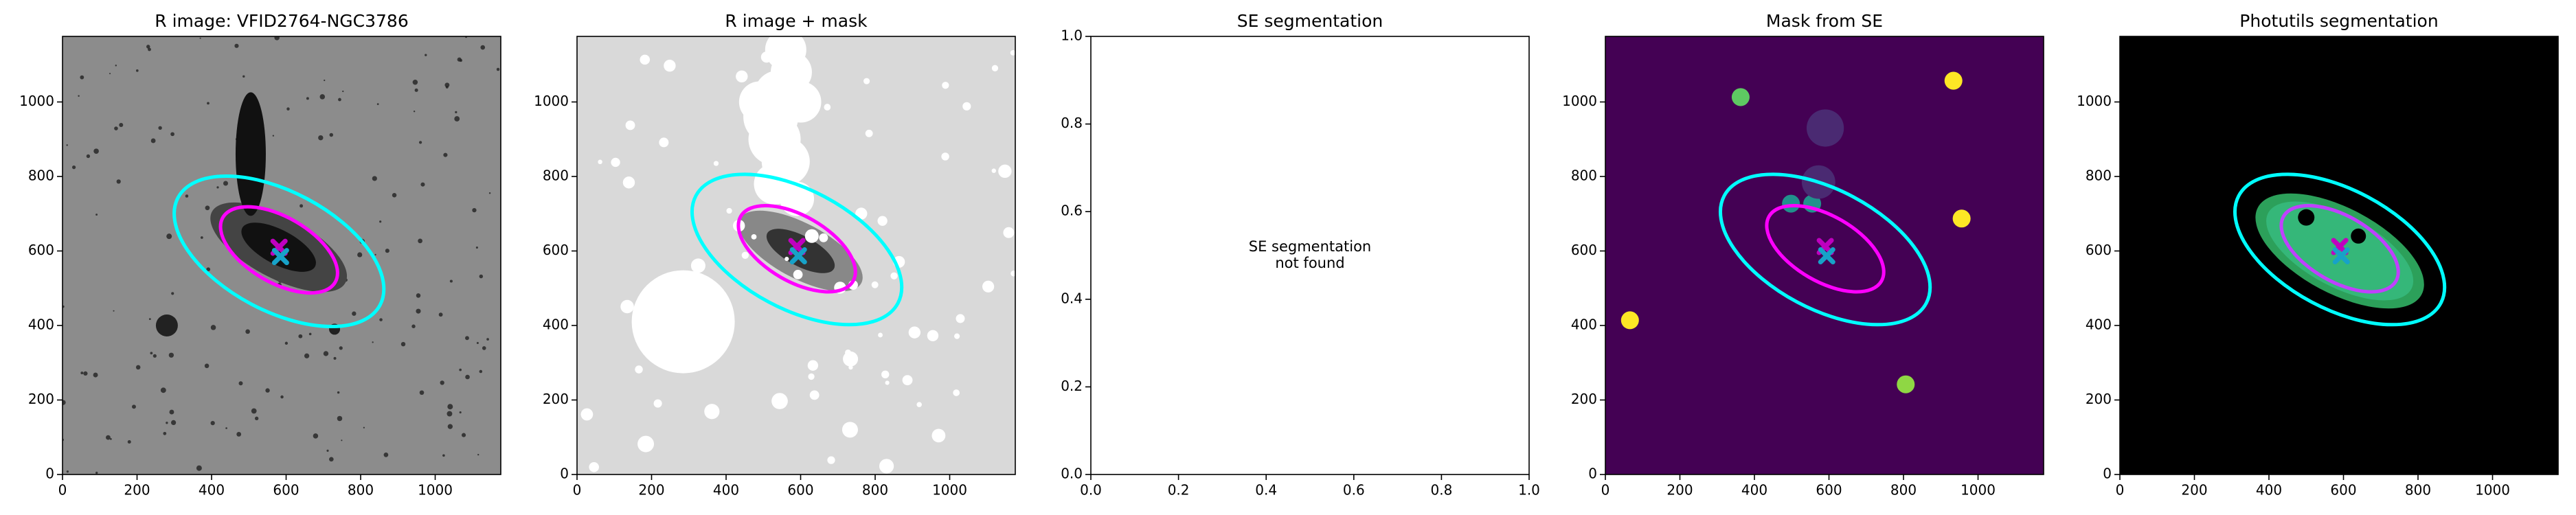  What do you see at coordinates (796, 21) in the screenshot?
I see `panel-title: R image + mask` at bounding box center [796, 21].